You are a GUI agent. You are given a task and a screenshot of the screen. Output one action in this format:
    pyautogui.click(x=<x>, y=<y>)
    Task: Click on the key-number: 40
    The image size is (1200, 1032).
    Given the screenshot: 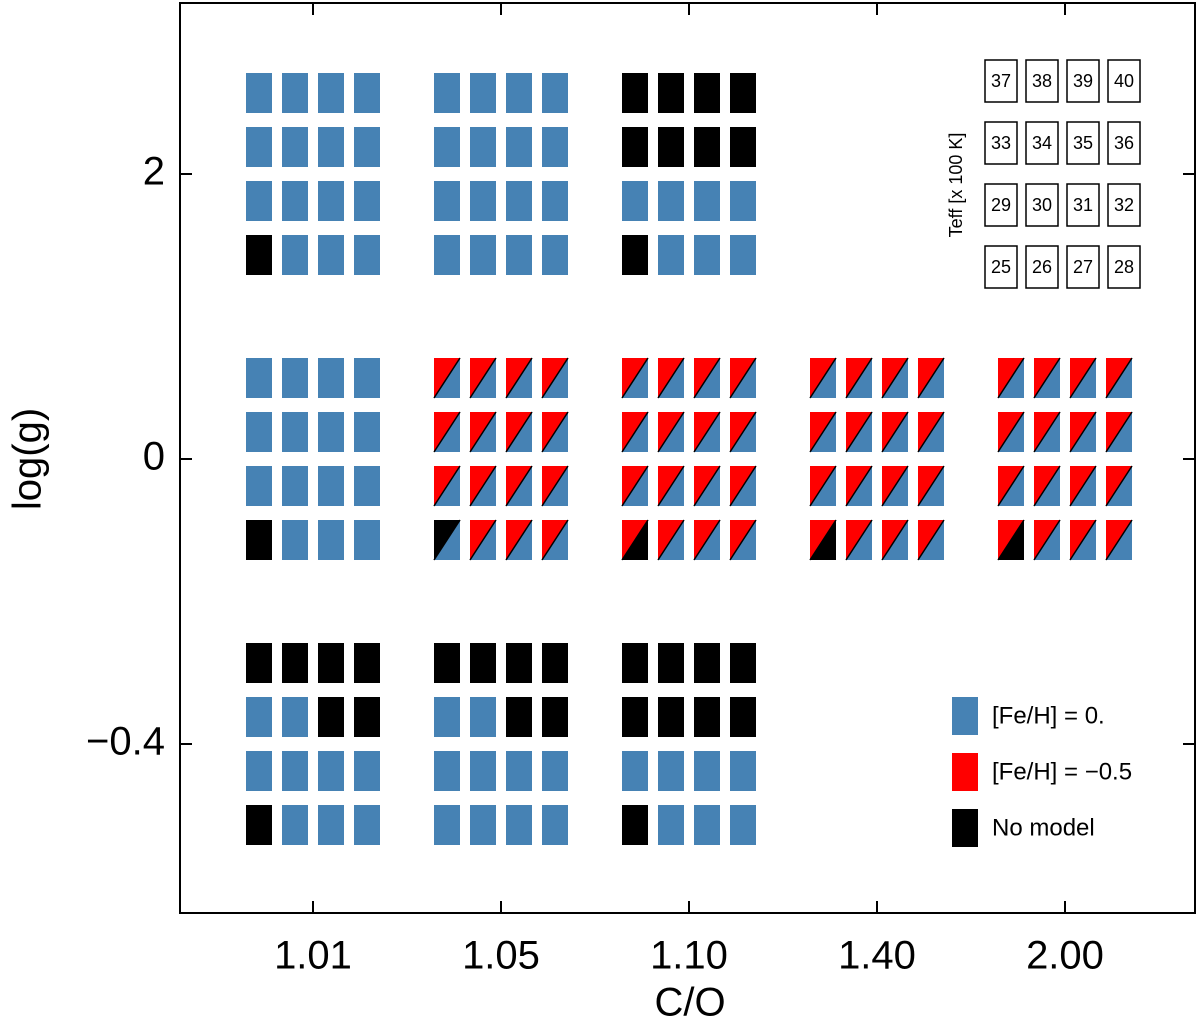 What is the action you would take?
    pyautogui.click(x=1124, y=81)
    